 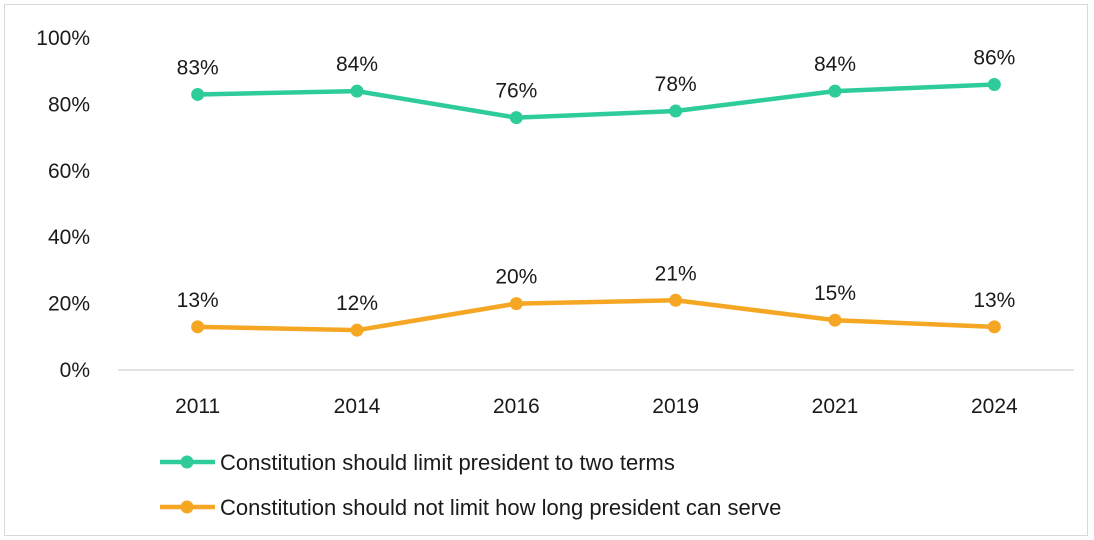 What do you see at coordinates (676, 84) in the screenshot?
I see `data-label: 78%` at bounding box center [676, 84].